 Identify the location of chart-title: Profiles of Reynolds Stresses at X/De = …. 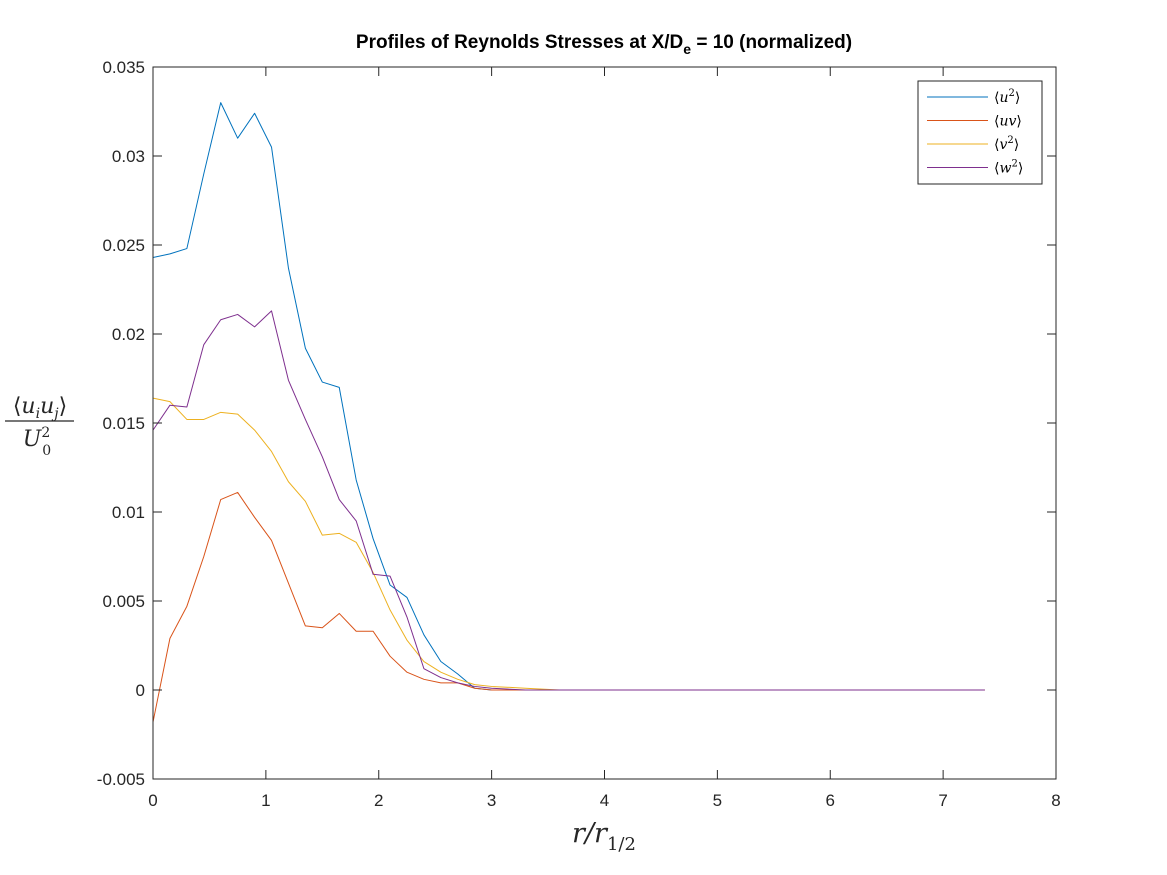
(604, 44).